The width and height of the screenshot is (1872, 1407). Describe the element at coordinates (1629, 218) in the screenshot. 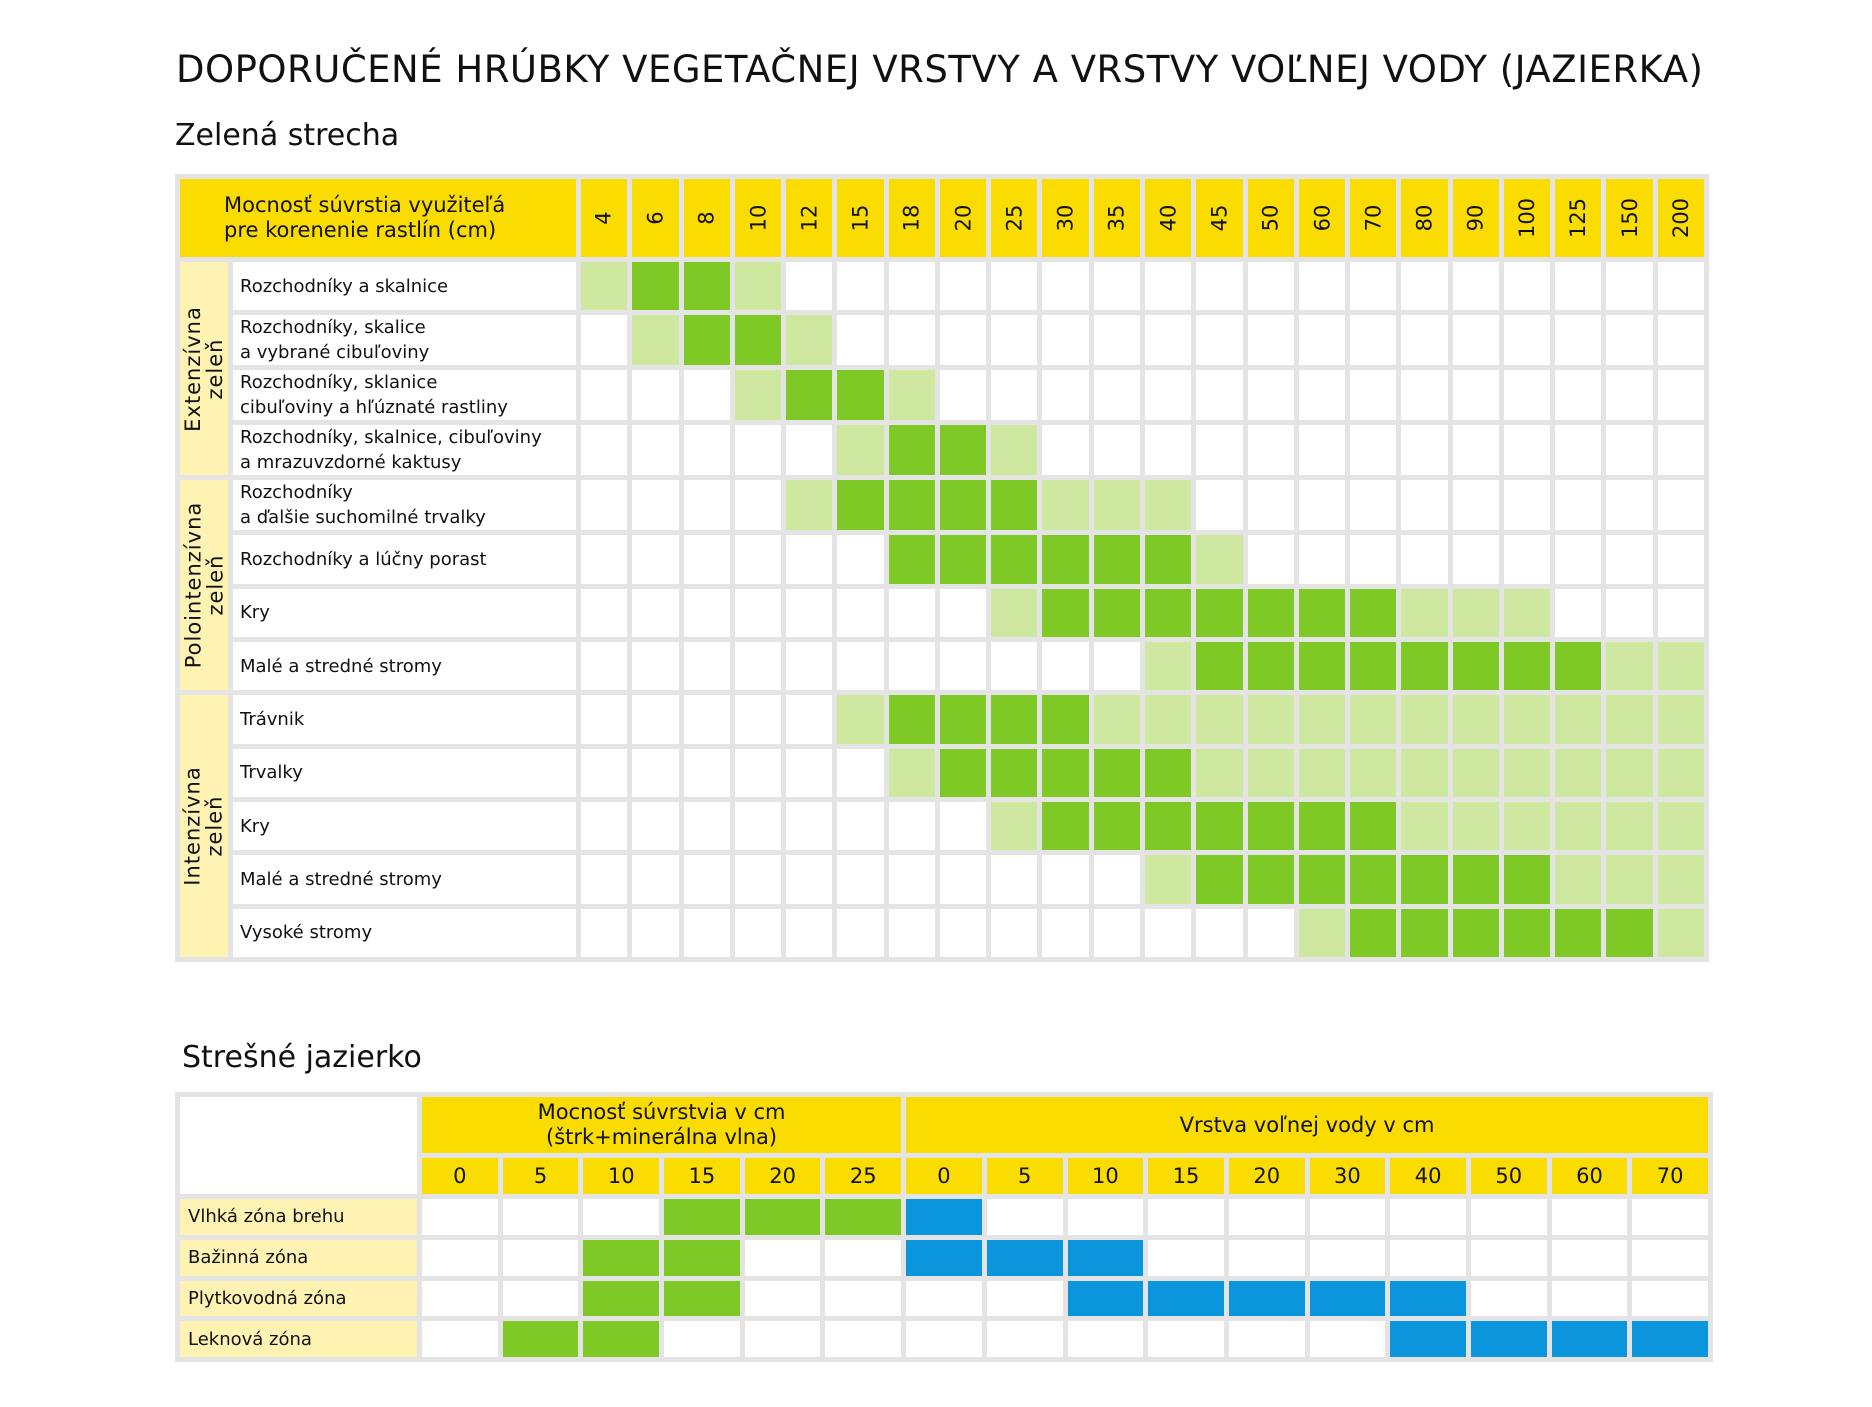

I see `column-header: 150` at that location.